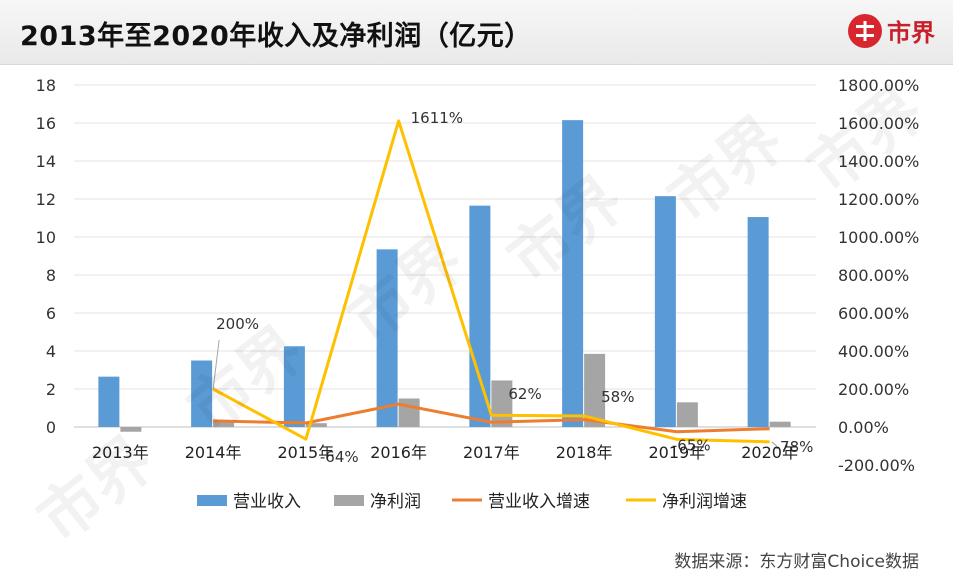 The image size is (953, 588). Describe the element at coordinates (491, 452) in the screenshot. I see `x-tick-label: 2017年` at that location.